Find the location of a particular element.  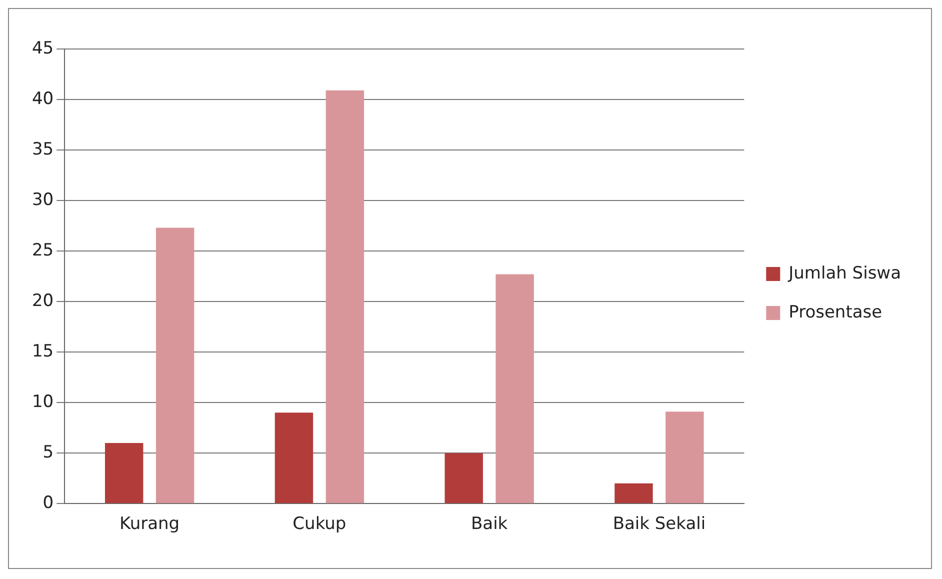

y-tick-label: 0 is located at coordinates (48, 503).